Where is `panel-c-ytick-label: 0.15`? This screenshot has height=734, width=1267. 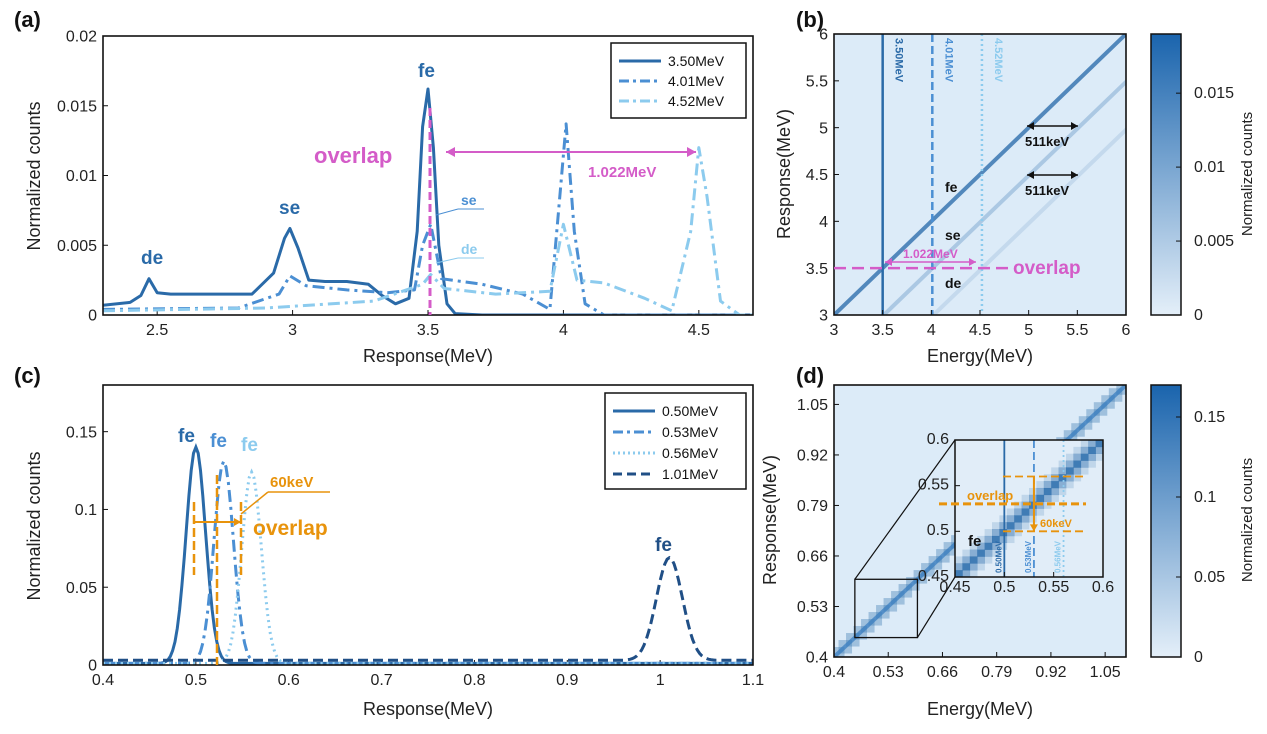
panel-c-ytick-label: 0.15 is located at coordinates (81, 432).